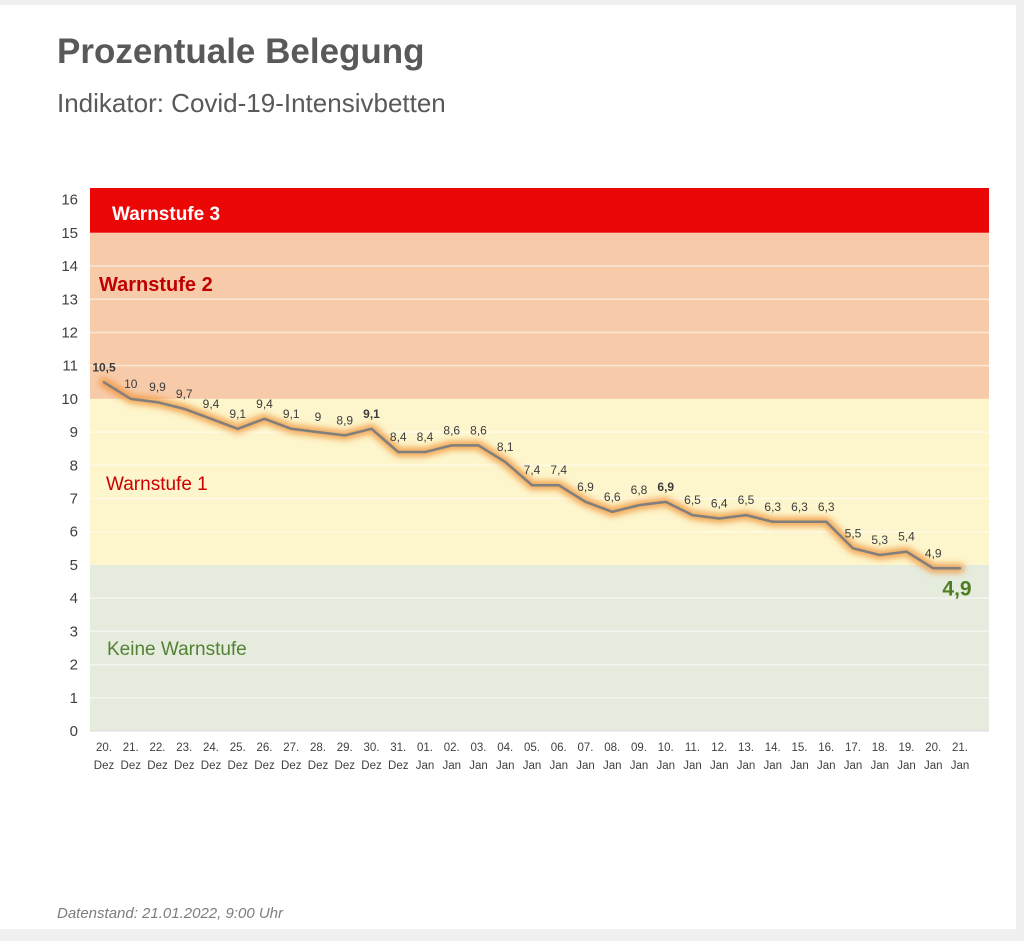 This screenshot has height=941, width=1024. Describe the element at coordinates (74, 565) in the screenshot. I see `y-axis-tick-label: 5` at that location.